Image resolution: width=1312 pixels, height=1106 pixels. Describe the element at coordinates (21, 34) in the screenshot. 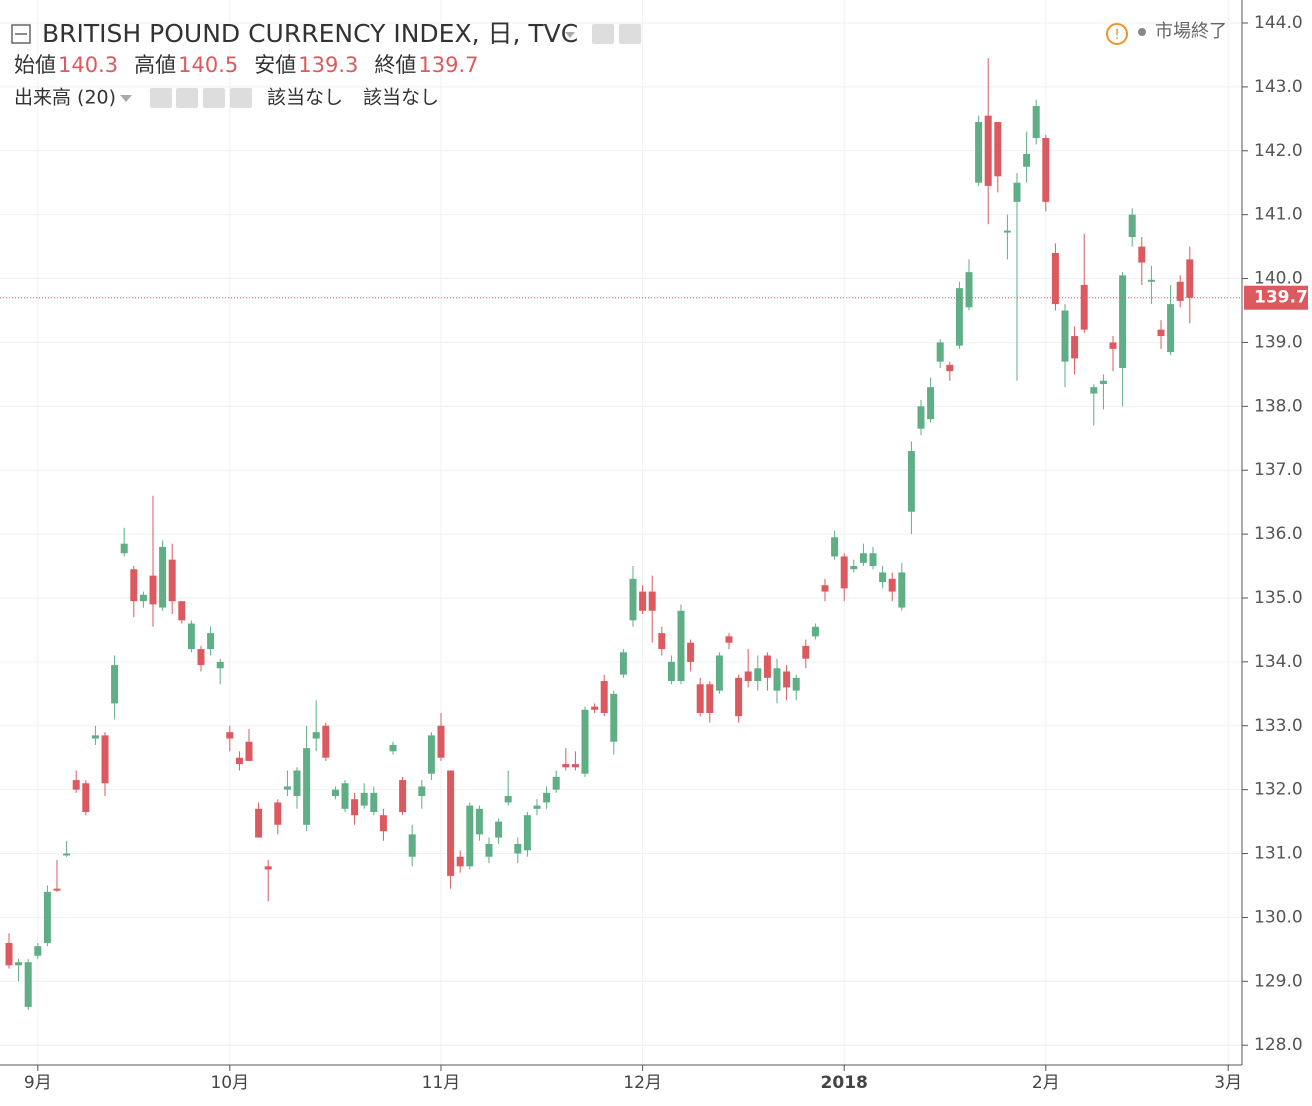

I see `collapse-icon` at that location.